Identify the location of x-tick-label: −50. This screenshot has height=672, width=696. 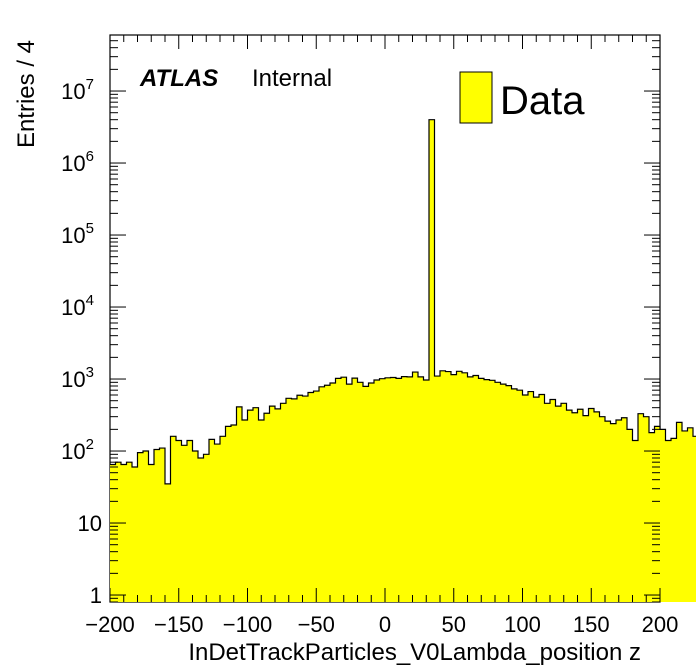
(316, 624).